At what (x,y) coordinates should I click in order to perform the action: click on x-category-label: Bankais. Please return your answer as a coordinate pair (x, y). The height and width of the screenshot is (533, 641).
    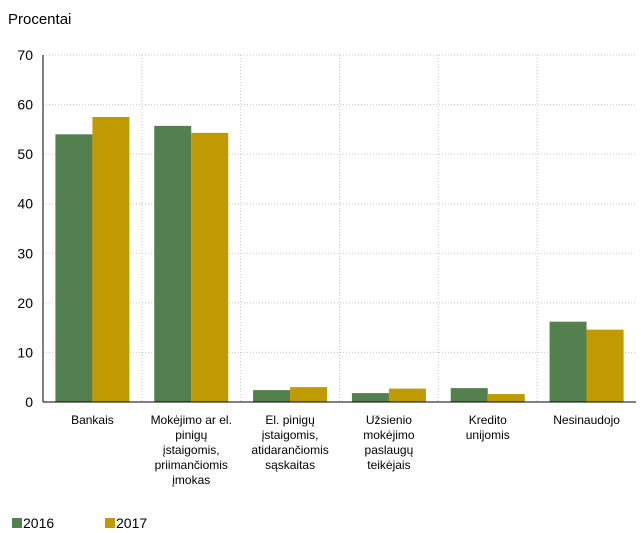
    Looking at the image, I should click on (92, 420).